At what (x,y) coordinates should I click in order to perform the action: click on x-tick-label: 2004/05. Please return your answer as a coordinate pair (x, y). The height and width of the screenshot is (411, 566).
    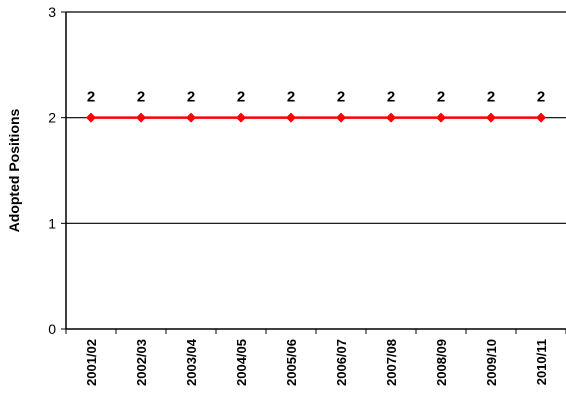
    Looking at the image, I should click on (241, 362).